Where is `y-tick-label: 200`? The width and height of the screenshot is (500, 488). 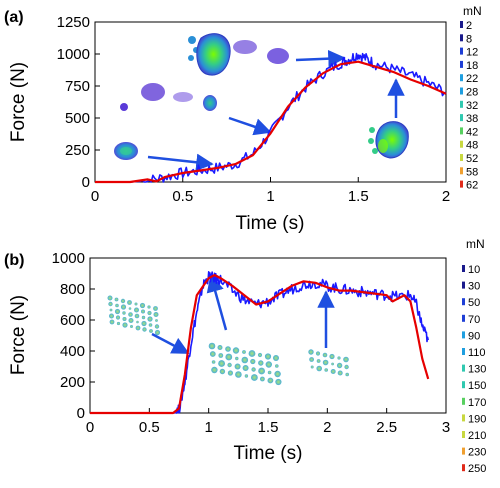 y-tick-label: 200 is located at coordinates (72, 382).